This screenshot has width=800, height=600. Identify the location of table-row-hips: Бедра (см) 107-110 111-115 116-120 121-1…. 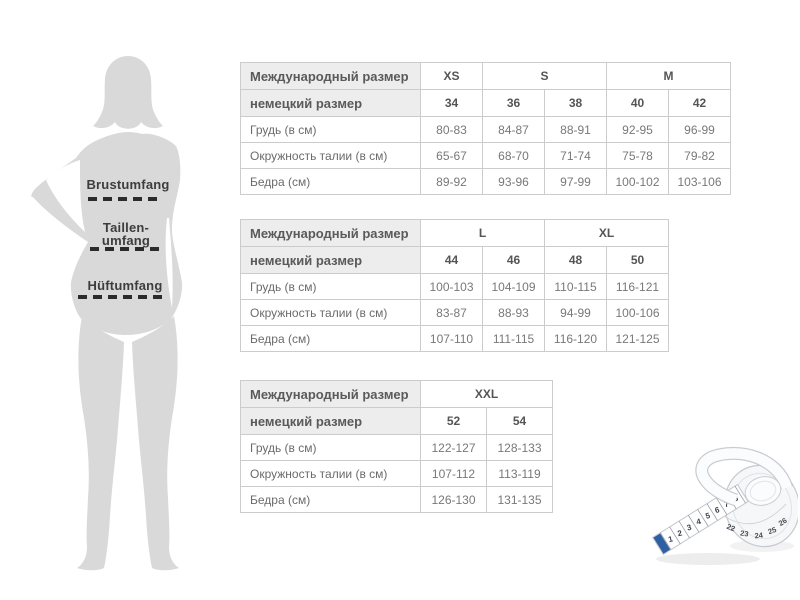
(454, 338).